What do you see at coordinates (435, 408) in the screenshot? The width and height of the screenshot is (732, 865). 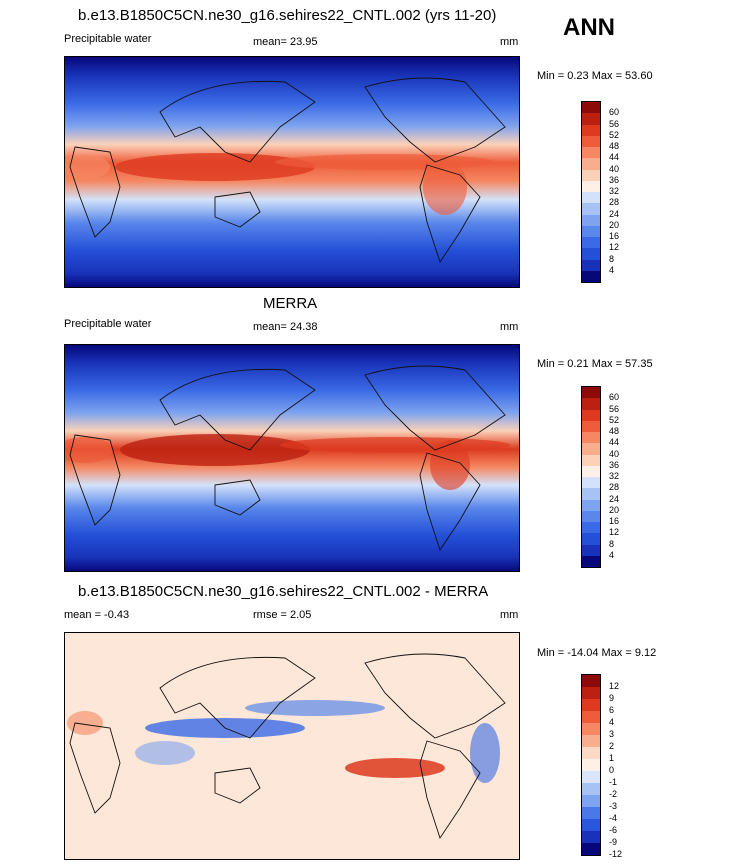 I see `panel2-coast-namerica` at bounding box center [435, 408].